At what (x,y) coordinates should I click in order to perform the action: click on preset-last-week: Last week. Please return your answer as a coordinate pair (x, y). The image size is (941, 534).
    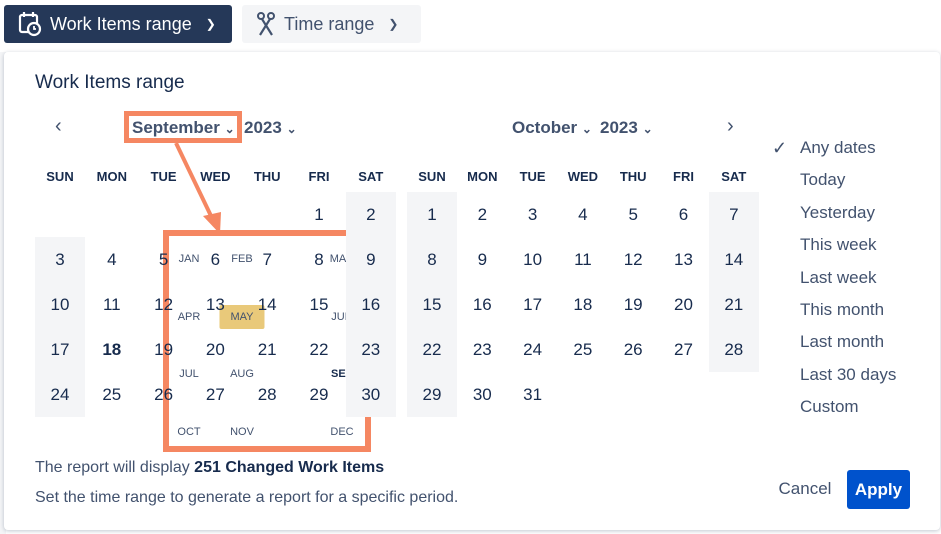
    Looking at the image, I should click on (838, 277).